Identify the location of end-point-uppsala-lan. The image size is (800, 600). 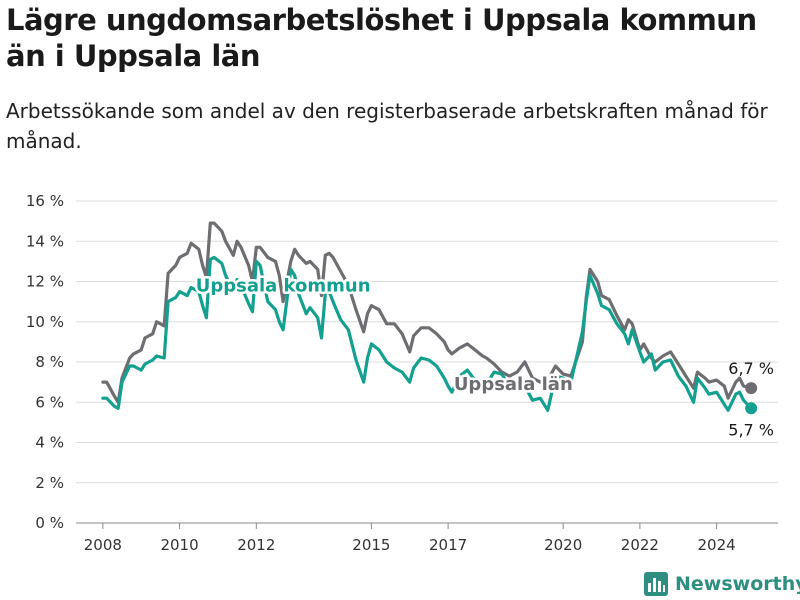
(751, 388).